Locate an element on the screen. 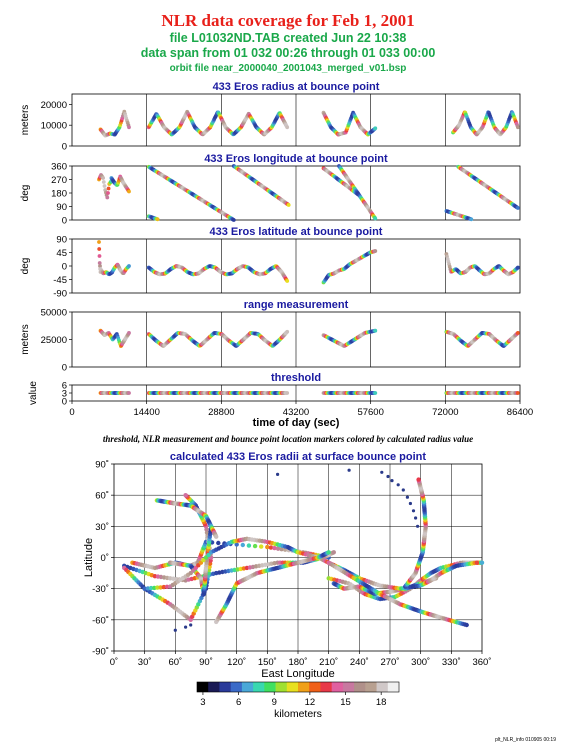  x-tick-label: 14400 is located at coordinates (146, 412).